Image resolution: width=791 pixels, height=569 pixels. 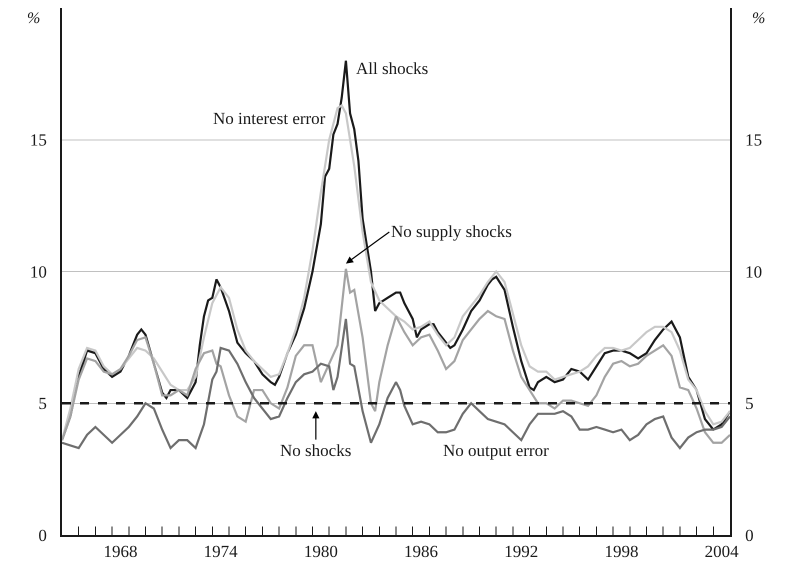 What do you see at coordinates (451, 231) in the screenshot?
I see `text: No supply shocks` at bounding box center [451, 231].